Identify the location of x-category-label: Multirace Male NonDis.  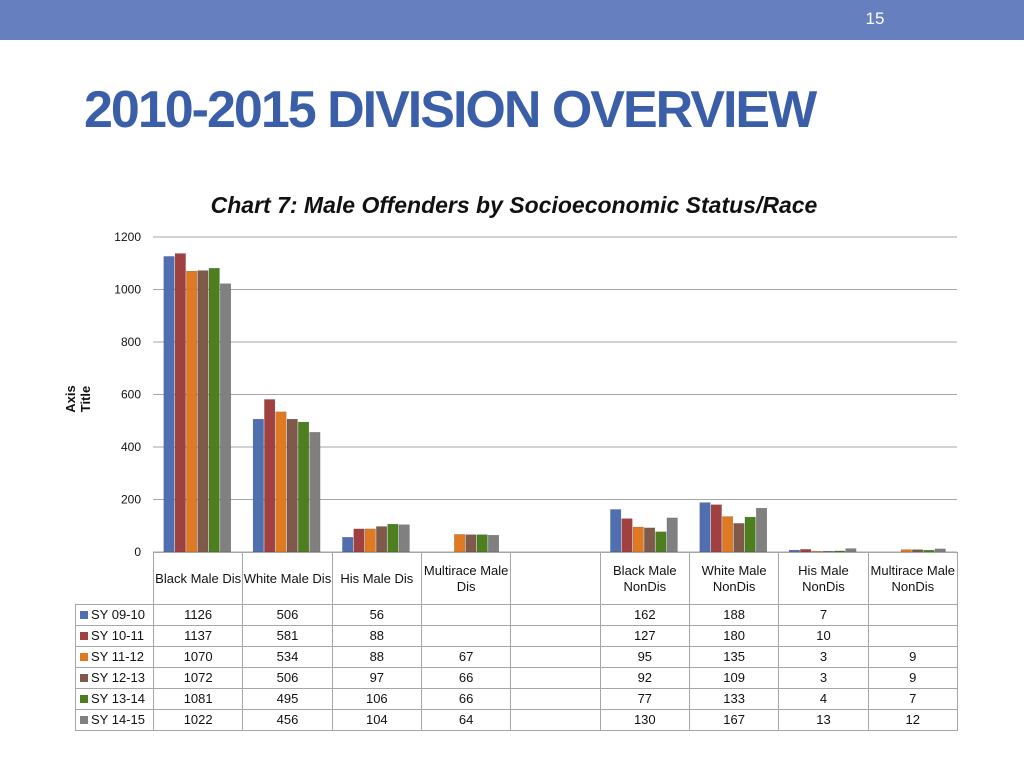
(912, 578).